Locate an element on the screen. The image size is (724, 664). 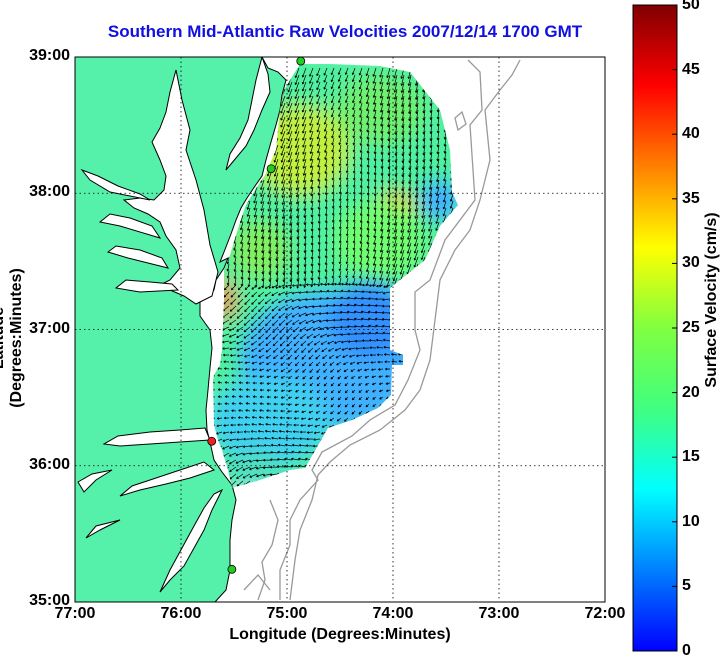
y-tick-label: 35:00 is located at coordinates (49, 600).